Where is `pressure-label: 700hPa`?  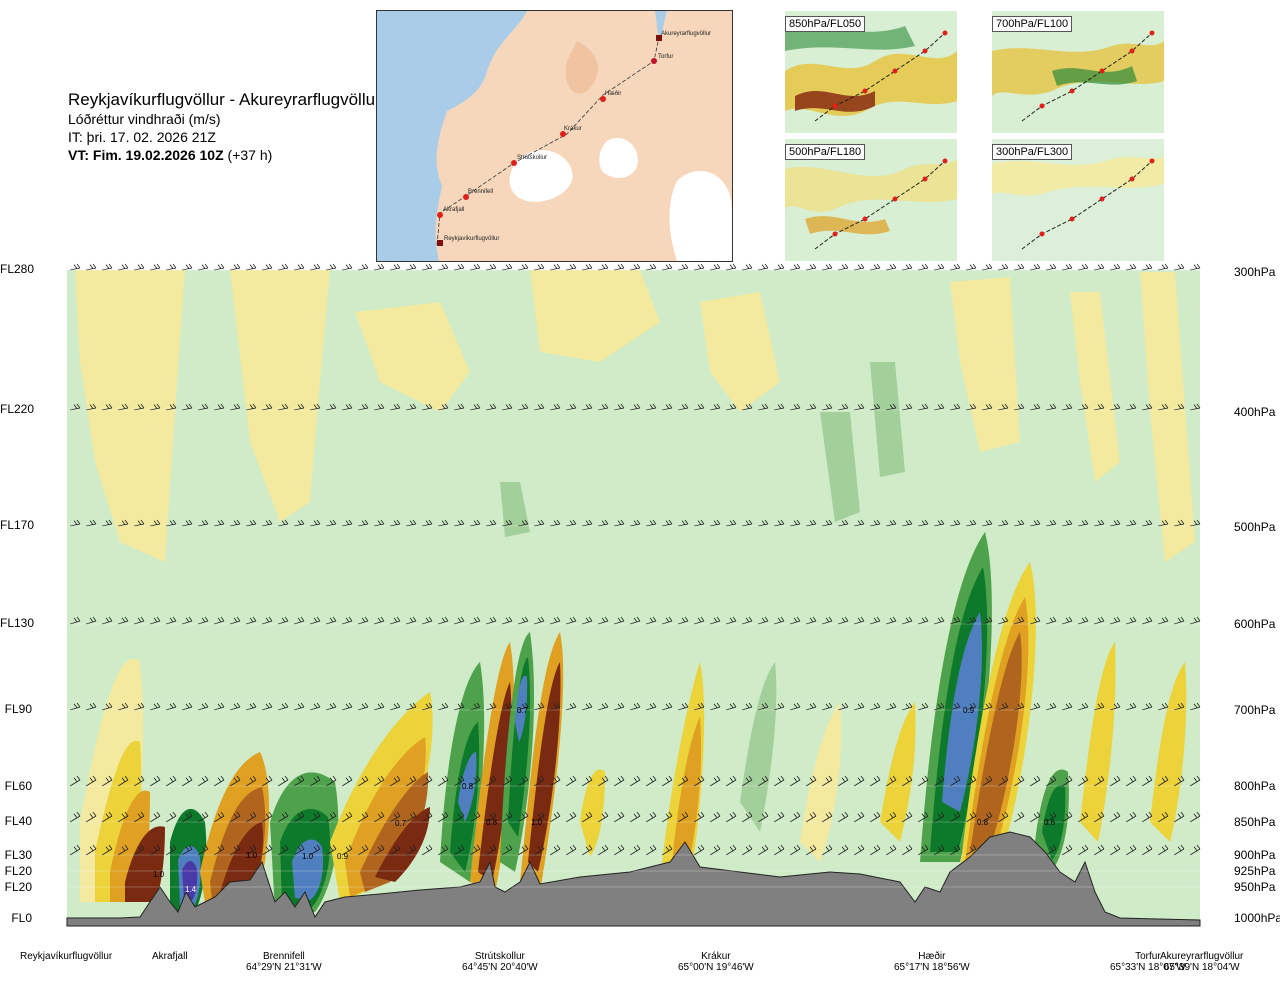 pressure-label: 700hPa is located at coordinates (1255, 710).